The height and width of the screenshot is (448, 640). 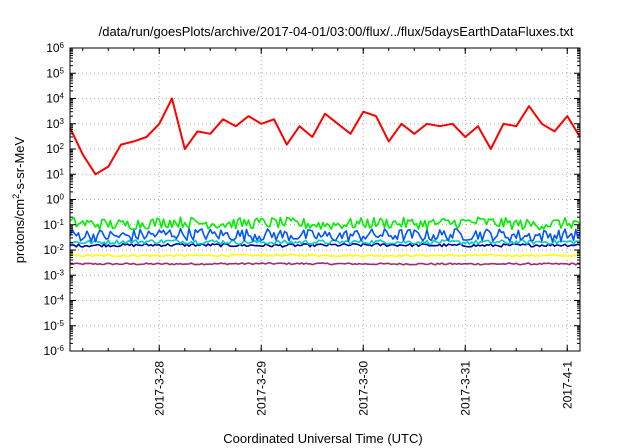 I want to click on y-tick-label: 10³, so click(x=55, y=123).